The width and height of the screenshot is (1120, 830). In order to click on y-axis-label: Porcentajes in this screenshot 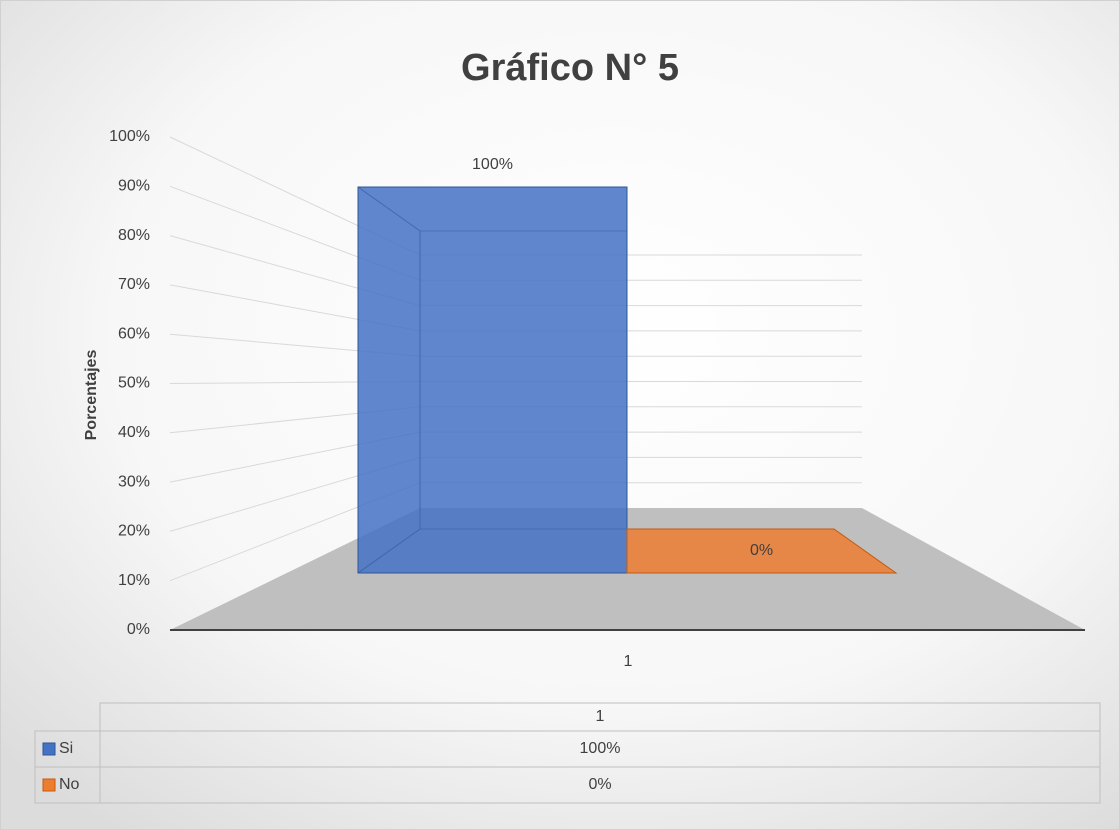, I will do `click(91, 395)`.